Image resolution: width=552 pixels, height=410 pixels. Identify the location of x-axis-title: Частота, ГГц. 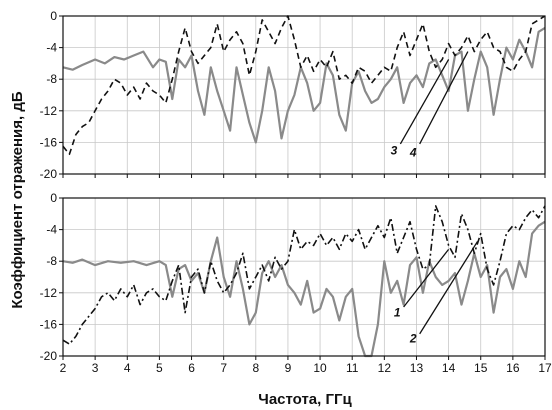
(305, 399).